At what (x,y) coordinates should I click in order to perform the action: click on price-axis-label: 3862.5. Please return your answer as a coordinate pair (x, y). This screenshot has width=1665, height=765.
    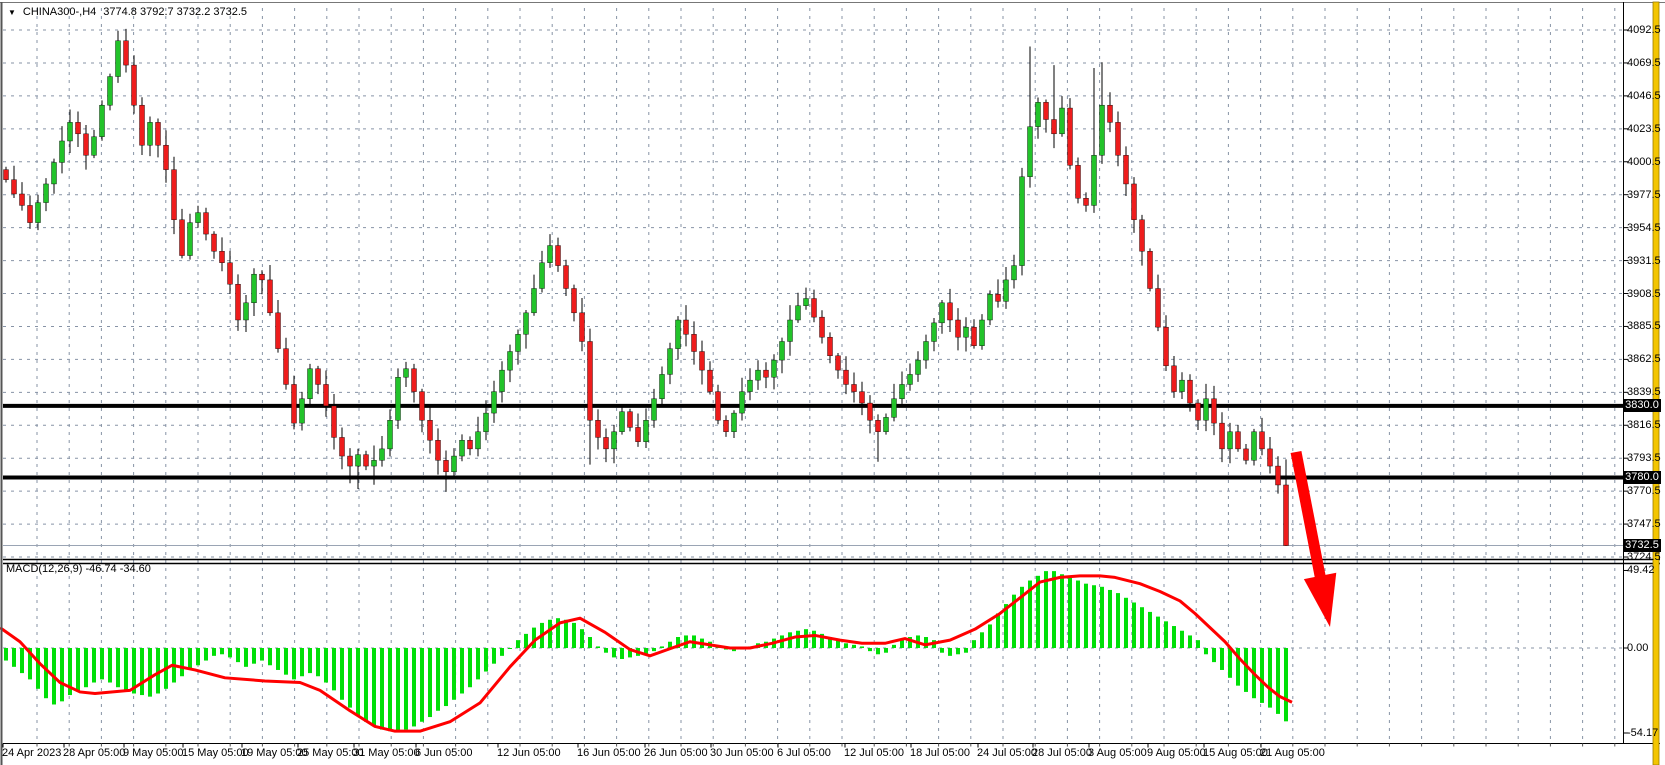
    Looking at the image, I should click on (1644, 359).